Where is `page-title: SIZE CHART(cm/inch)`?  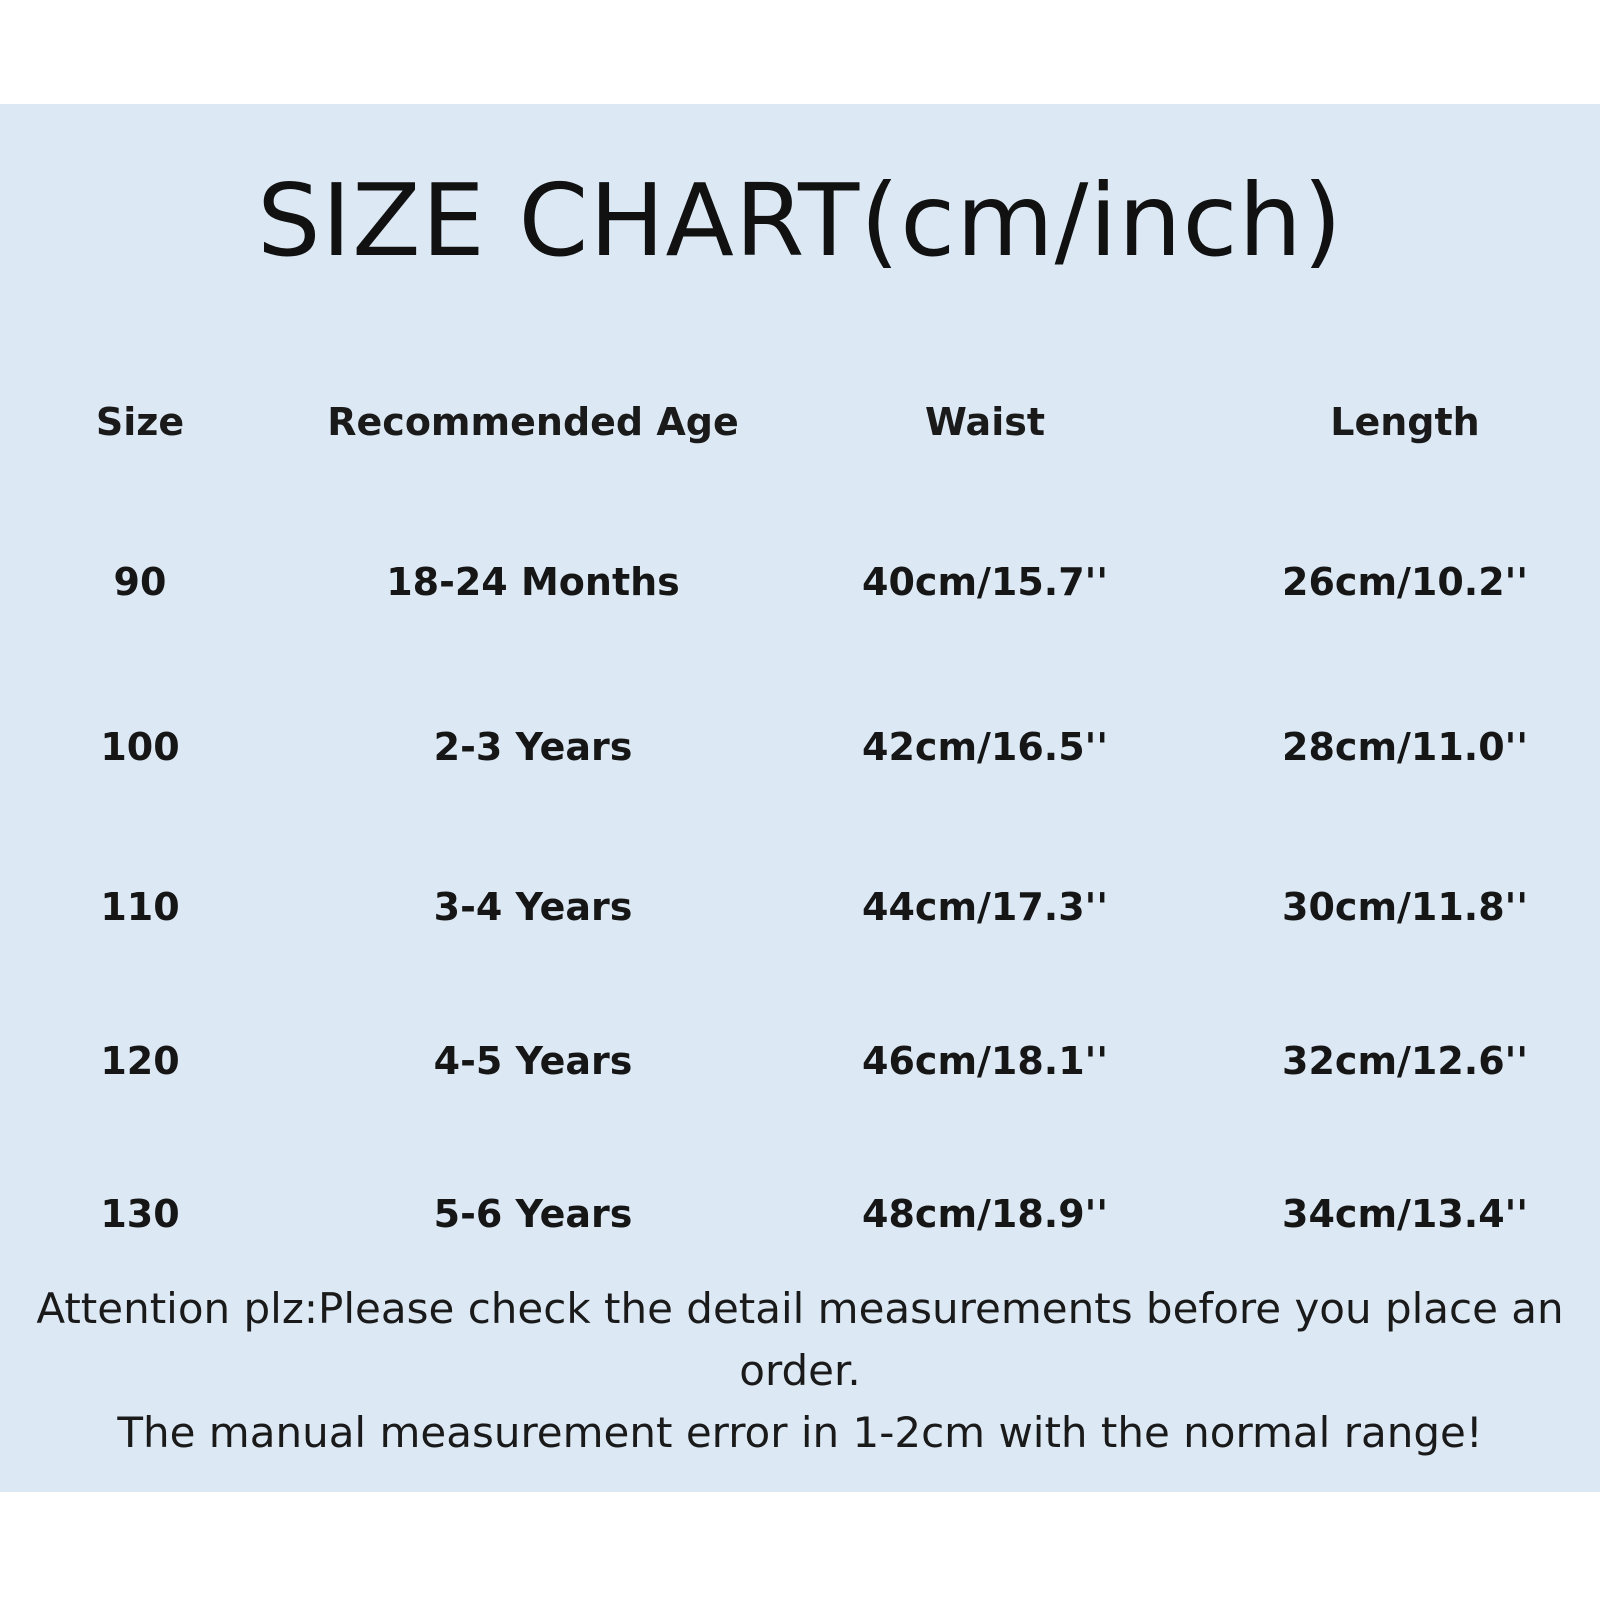 page-title: SIZE CHART(cm/inch) is located at coordinates (800, 220).